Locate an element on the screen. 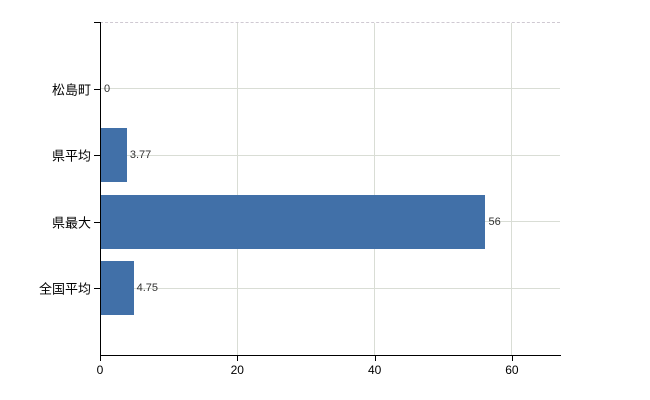 Image resolution: width=650 pixels, height=400 pixels. x-tick-label: 20 is located at coordinates (237, 370).